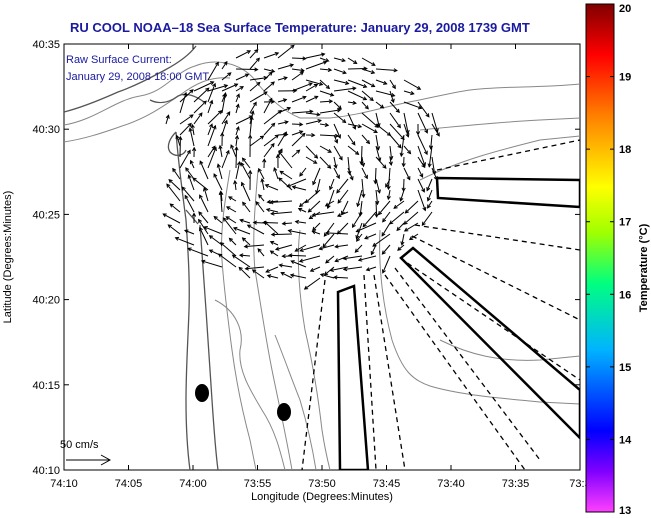 This screenshot has height=518, width=651. What do you see at coordinates (644, 267) in the screenshot?
I see `colorbar-label: Temperature (°C)` at bounding box center [644, 267].